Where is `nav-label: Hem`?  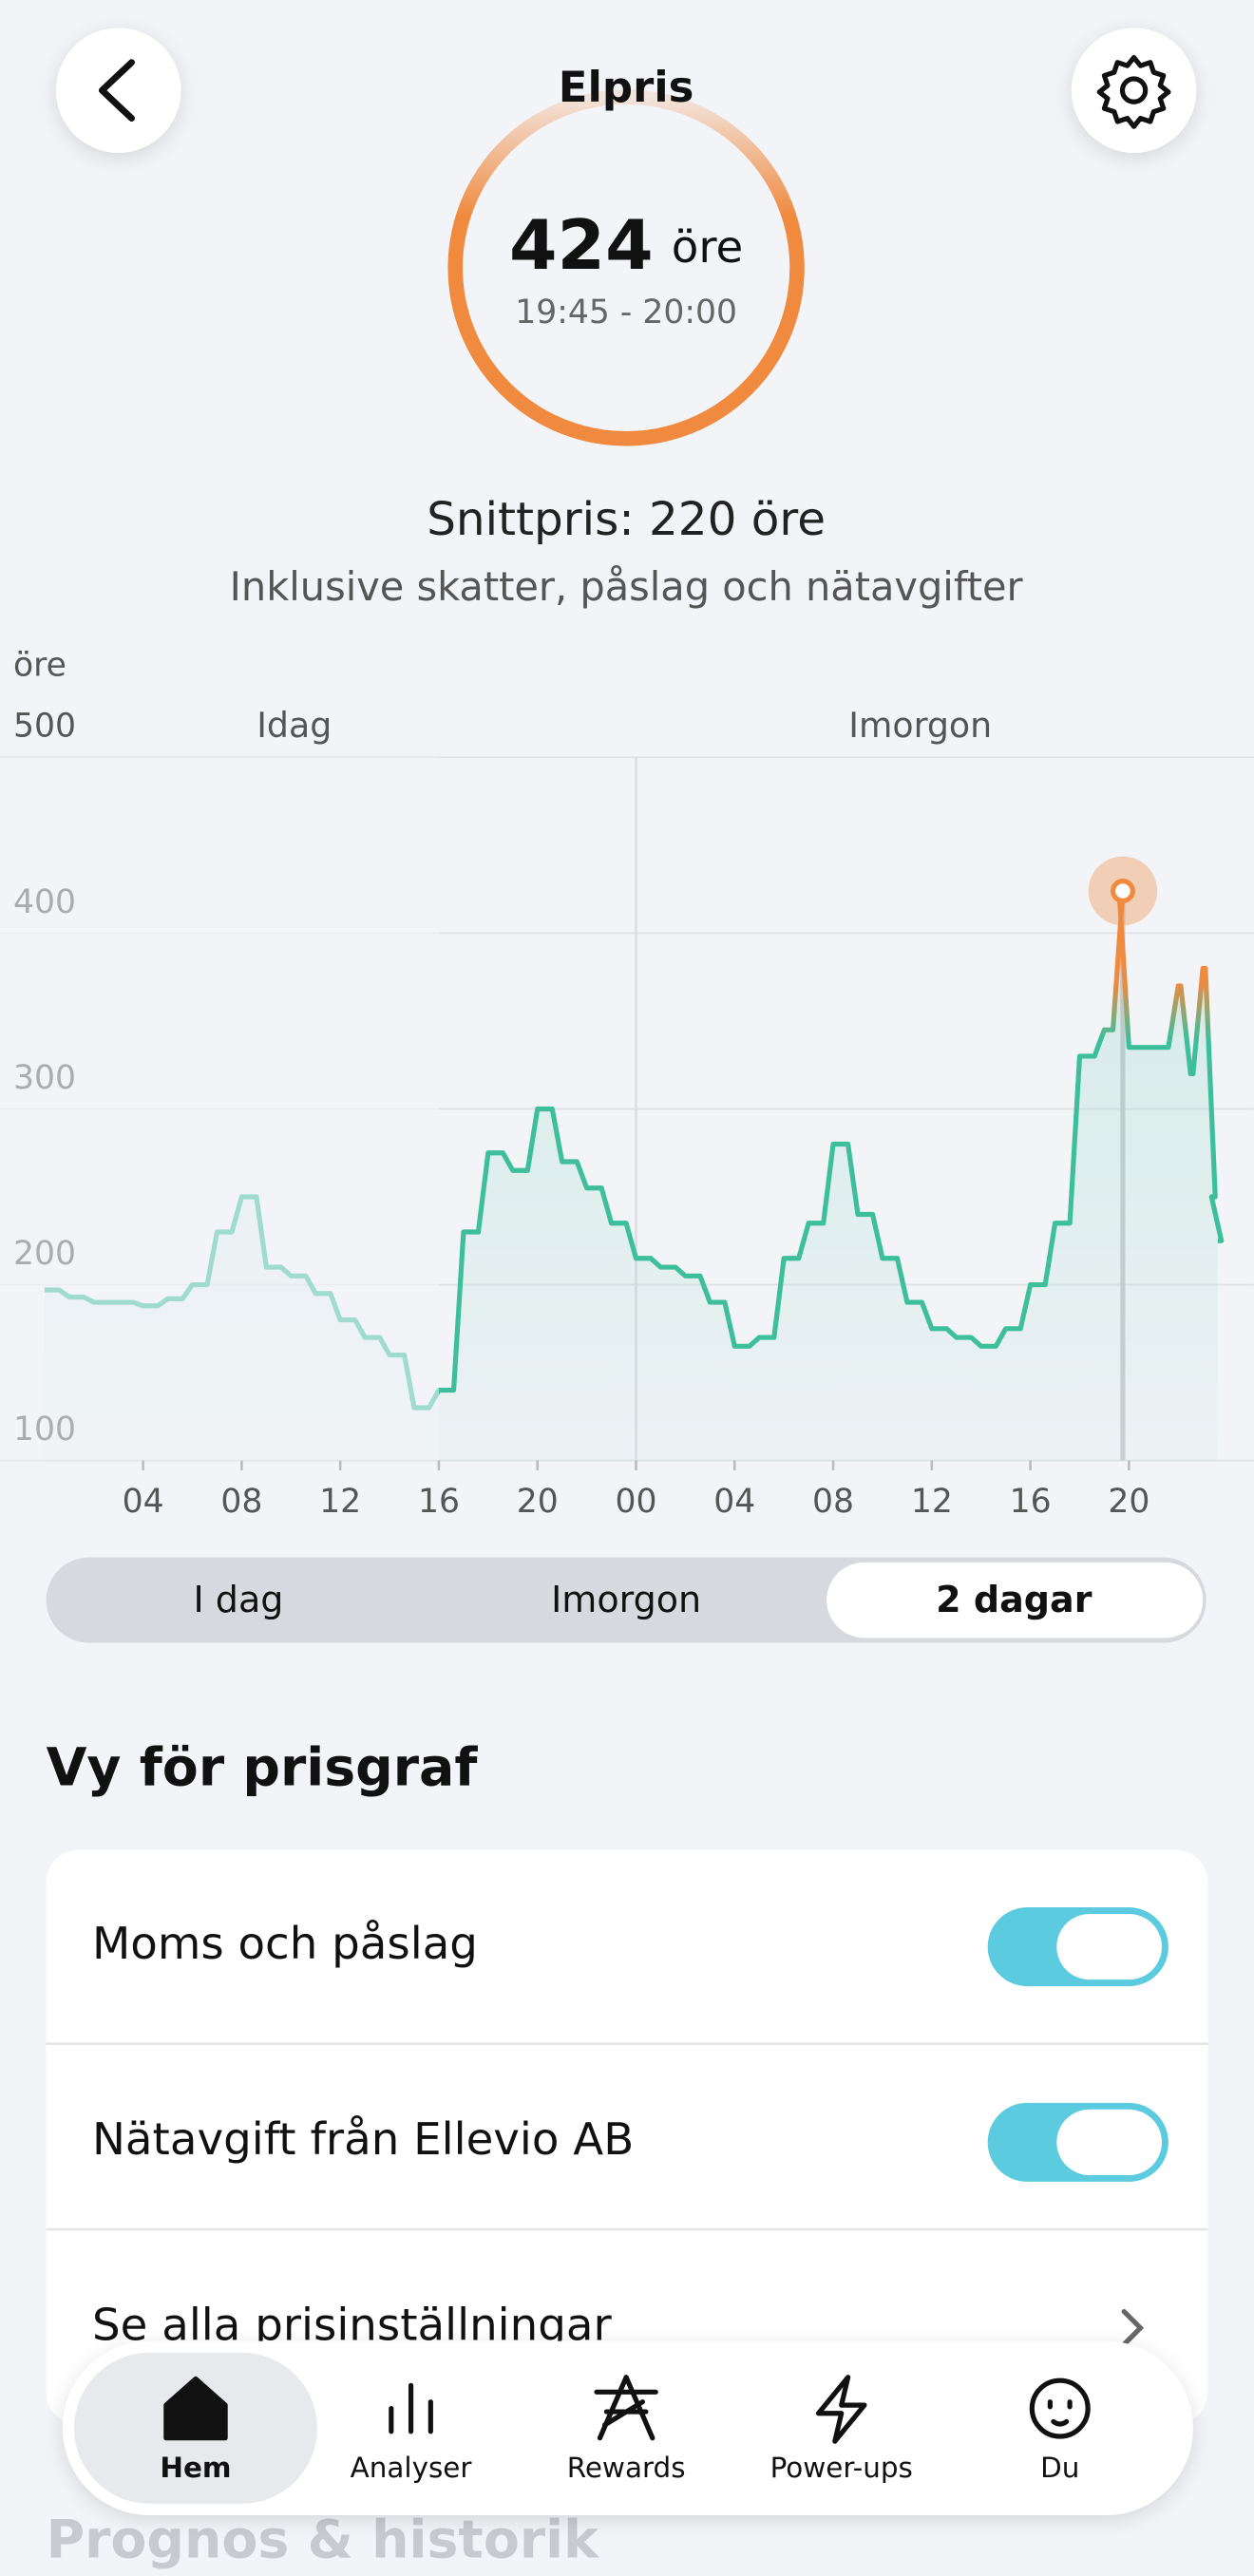 nav-label: Hem is located at coordinates (195, 2468).